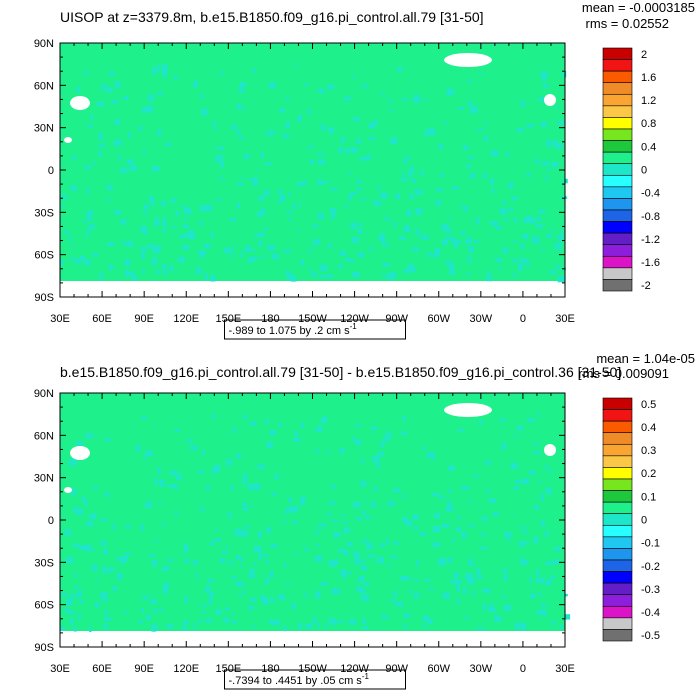 This screenshot has width=700, height=700. What do you see at coordinates (354, 669) in the screenshot?
I see `x-tick-label: 120W` at bounding box center [354, 669].